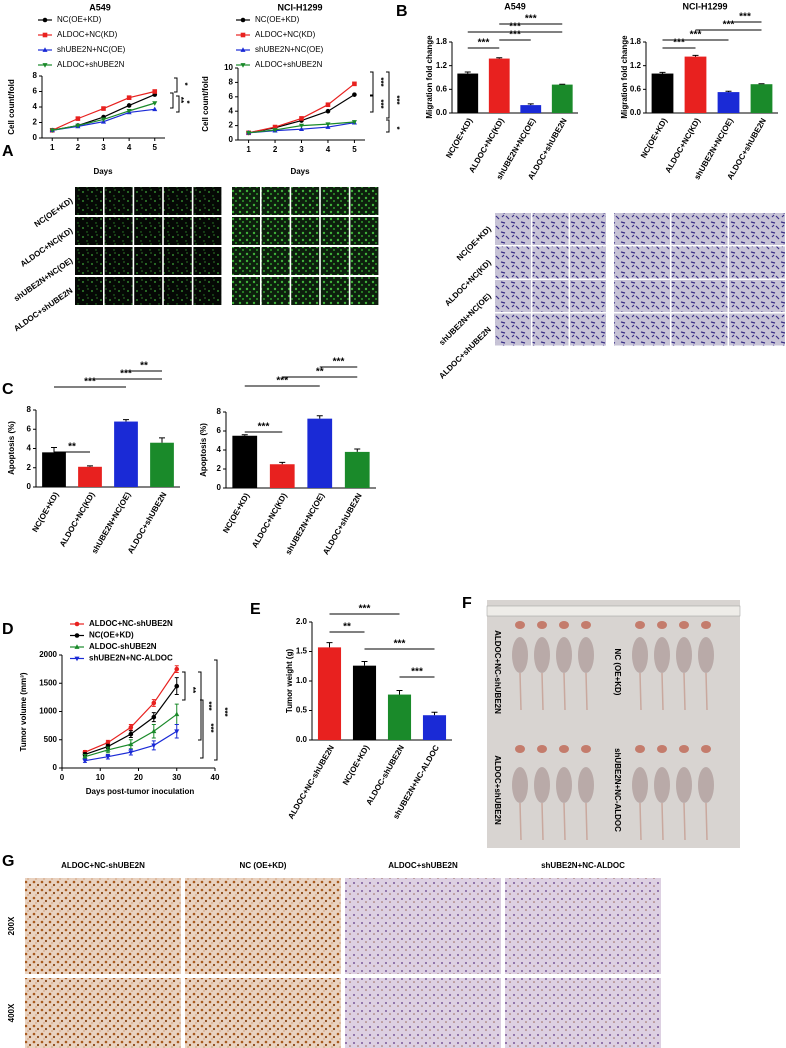  Describe the element at coordinates (54, 212) in the screenshot. I see `row-label: NC(OE+KD)` at that location.